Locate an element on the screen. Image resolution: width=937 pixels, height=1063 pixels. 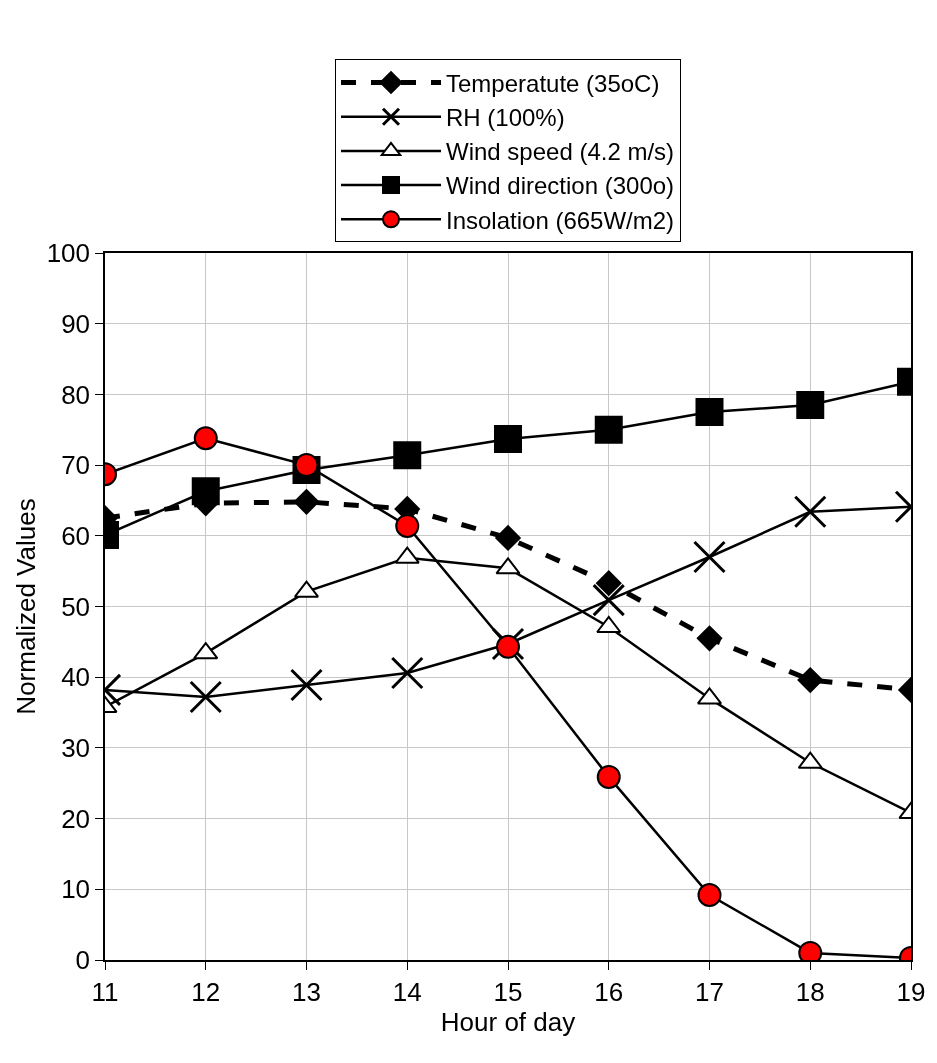
x-tick-label: 13 is located at coordinates (306, 991).